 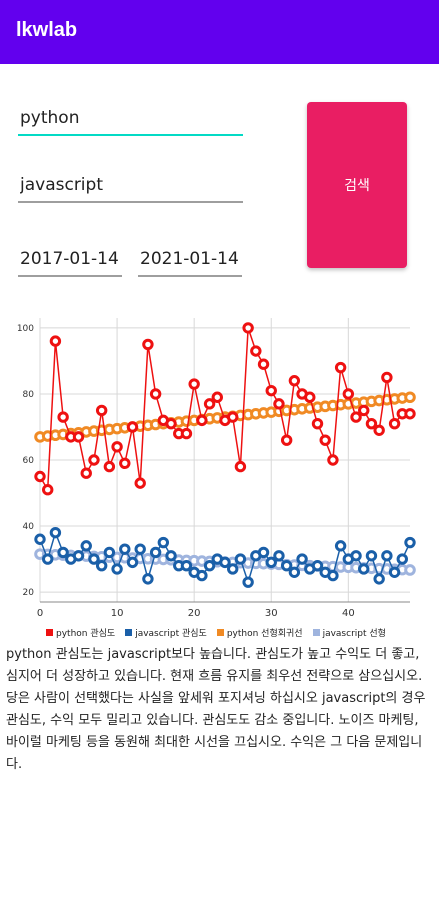 I want to click on y-tick-label: 100, so click(x=25, y=329).